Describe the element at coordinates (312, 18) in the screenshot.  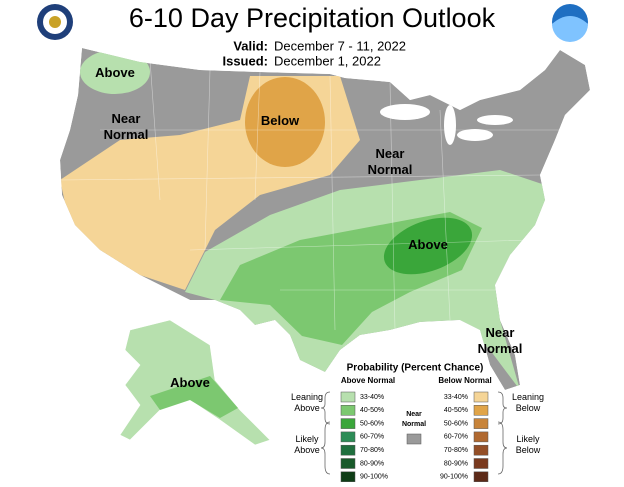
I see `title: 6-10 Day Precipitation Outlook` at that location.